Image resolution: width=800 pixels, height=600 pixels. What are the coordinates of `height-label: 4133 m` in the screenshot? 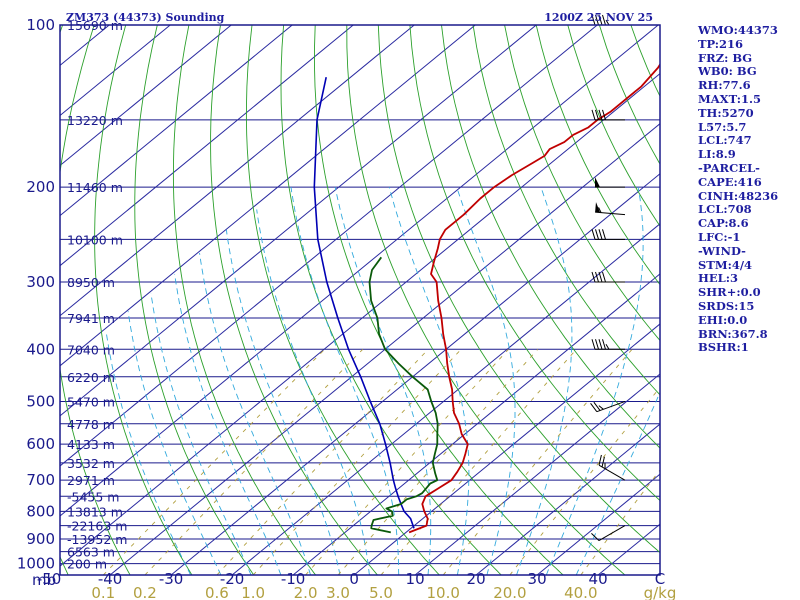 It's located at (91, 444).